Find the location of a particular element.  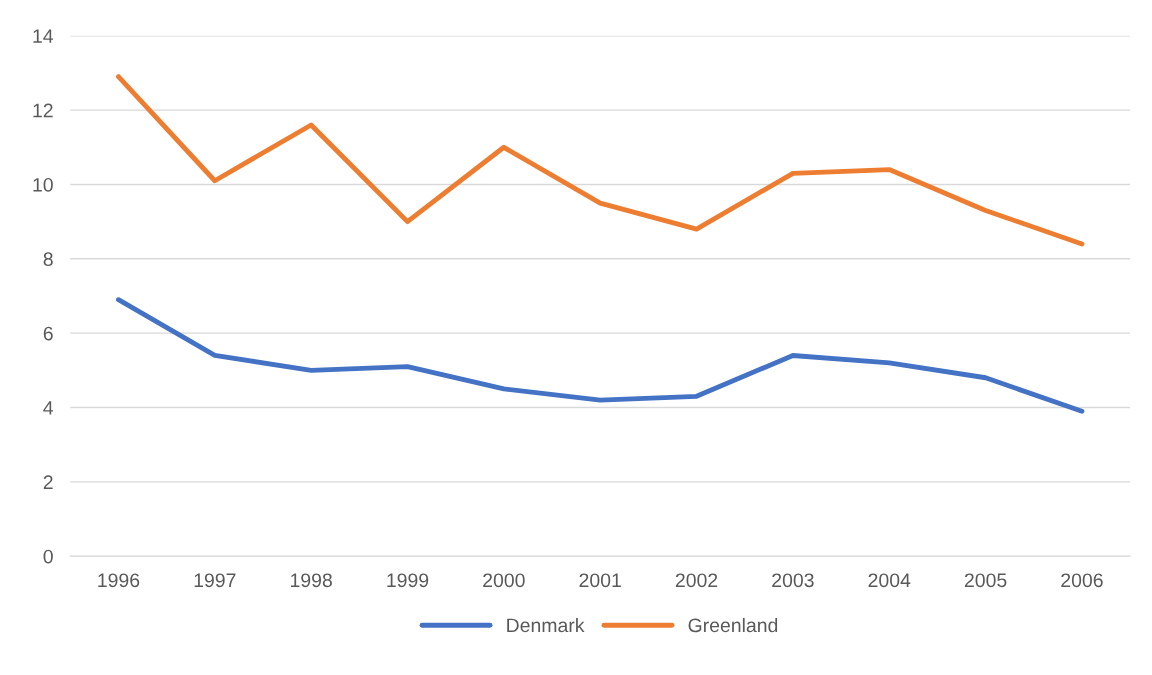

x-tick-label: 2001 is located at coordinates (600, 580).